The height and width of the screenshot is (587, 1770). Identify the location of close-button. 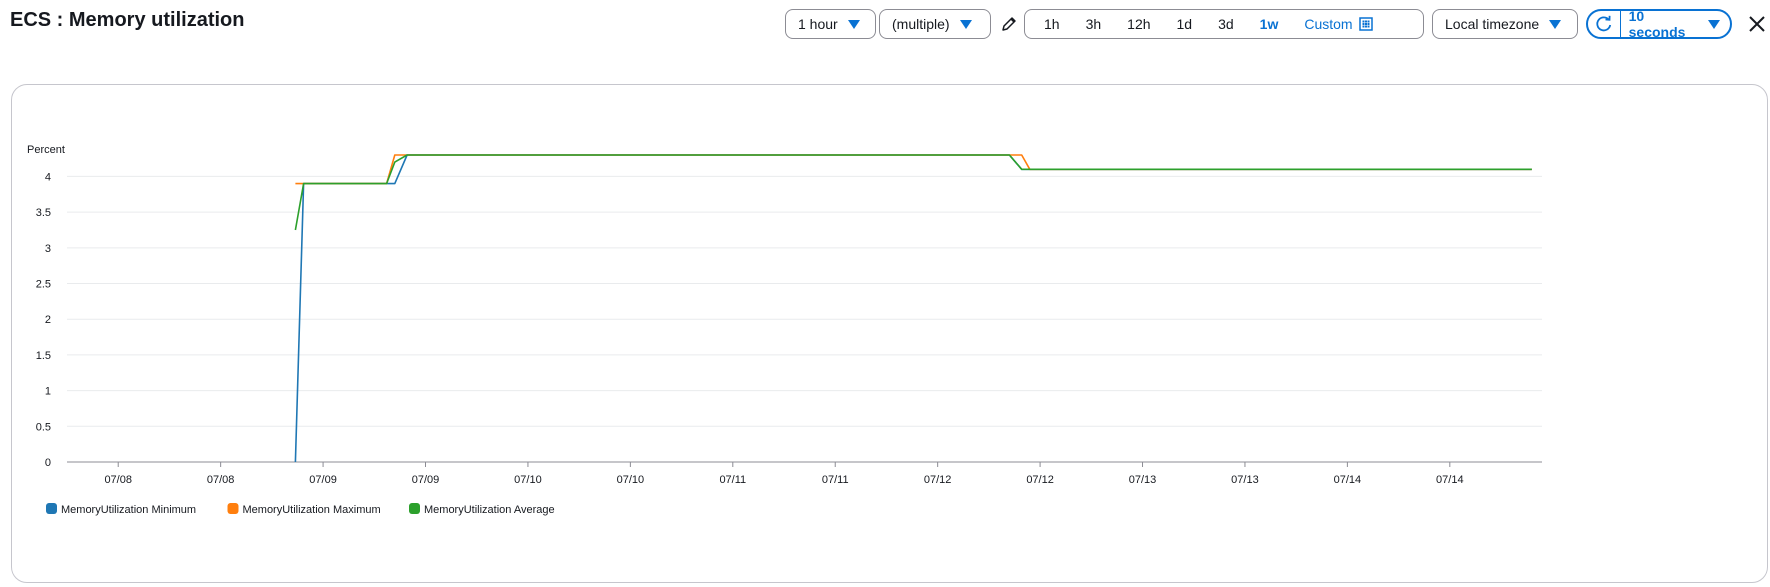
(1757, 24).